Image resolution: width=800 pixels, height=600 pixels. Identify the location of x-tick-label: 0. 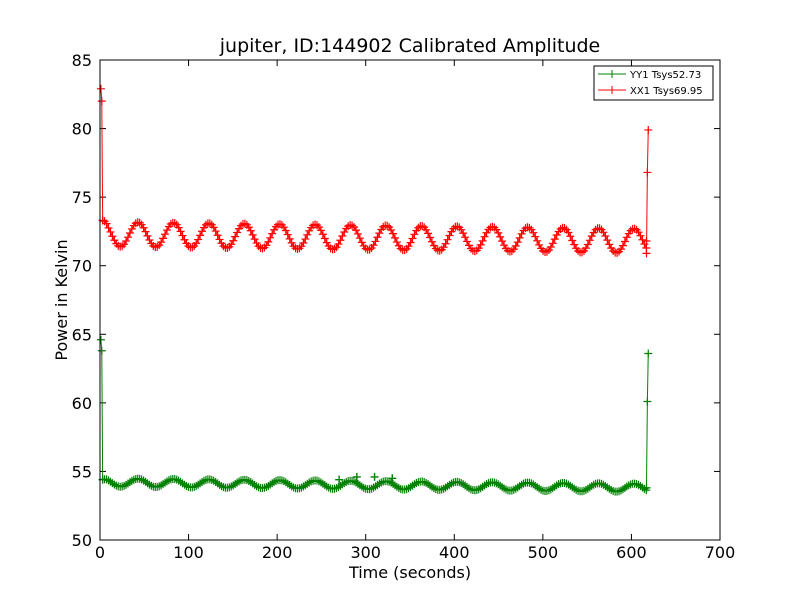
(100, 552).